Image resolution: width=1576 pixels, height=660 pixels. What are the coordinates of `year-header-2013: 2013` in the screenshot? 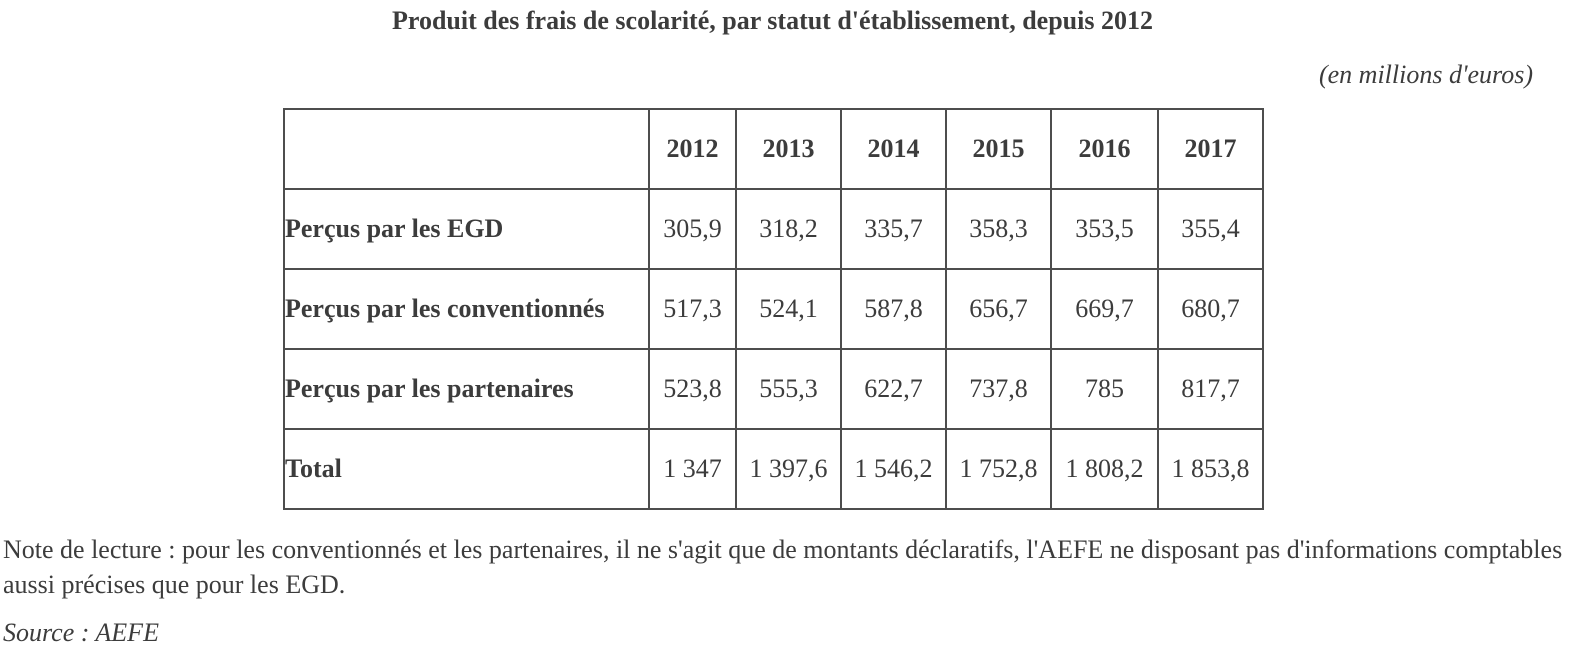 It's located at (788, 149).